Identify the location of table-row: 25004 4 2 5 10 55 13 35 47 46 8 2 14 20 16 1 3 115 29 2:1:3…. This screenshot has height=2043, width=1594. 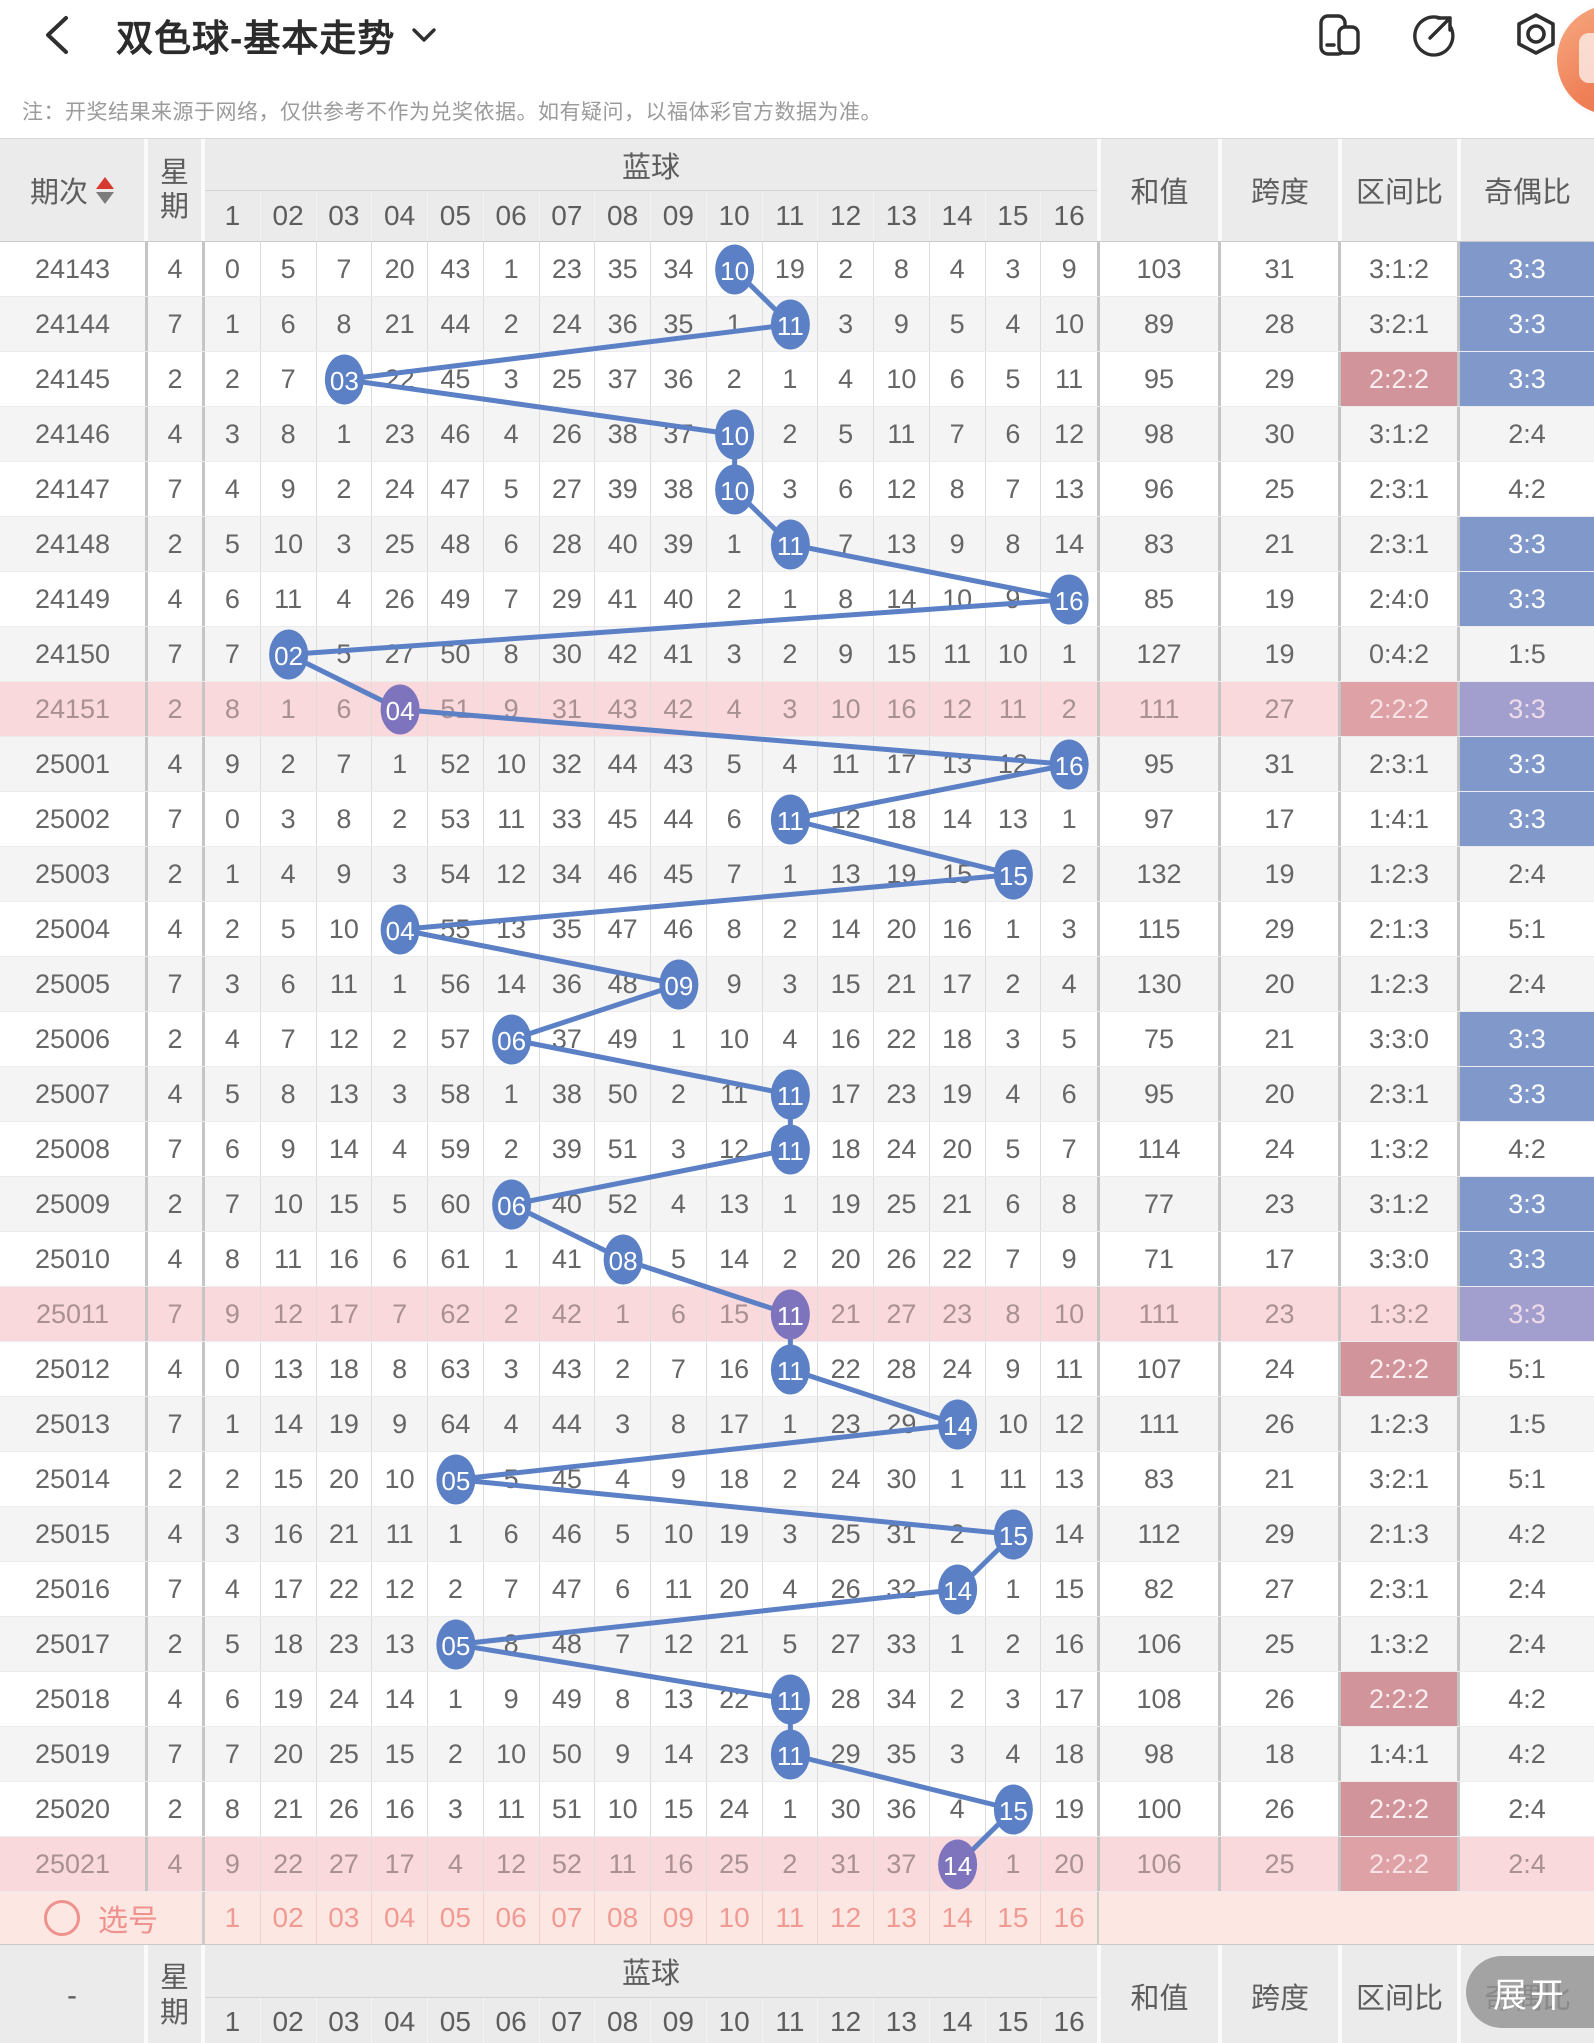
(797, 929).